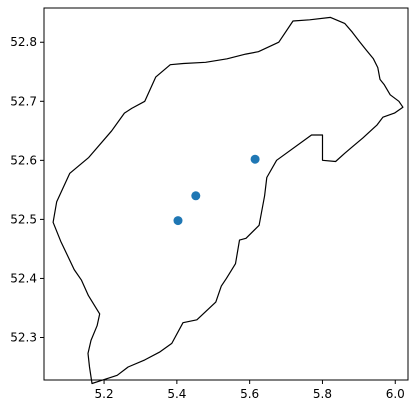 The width and height of the screenshot is (420, 412). What do you see at coordinates (322, 394) in the screenshot?
I see `x-tick-label: 5.8` at bounding box center [322, 394].